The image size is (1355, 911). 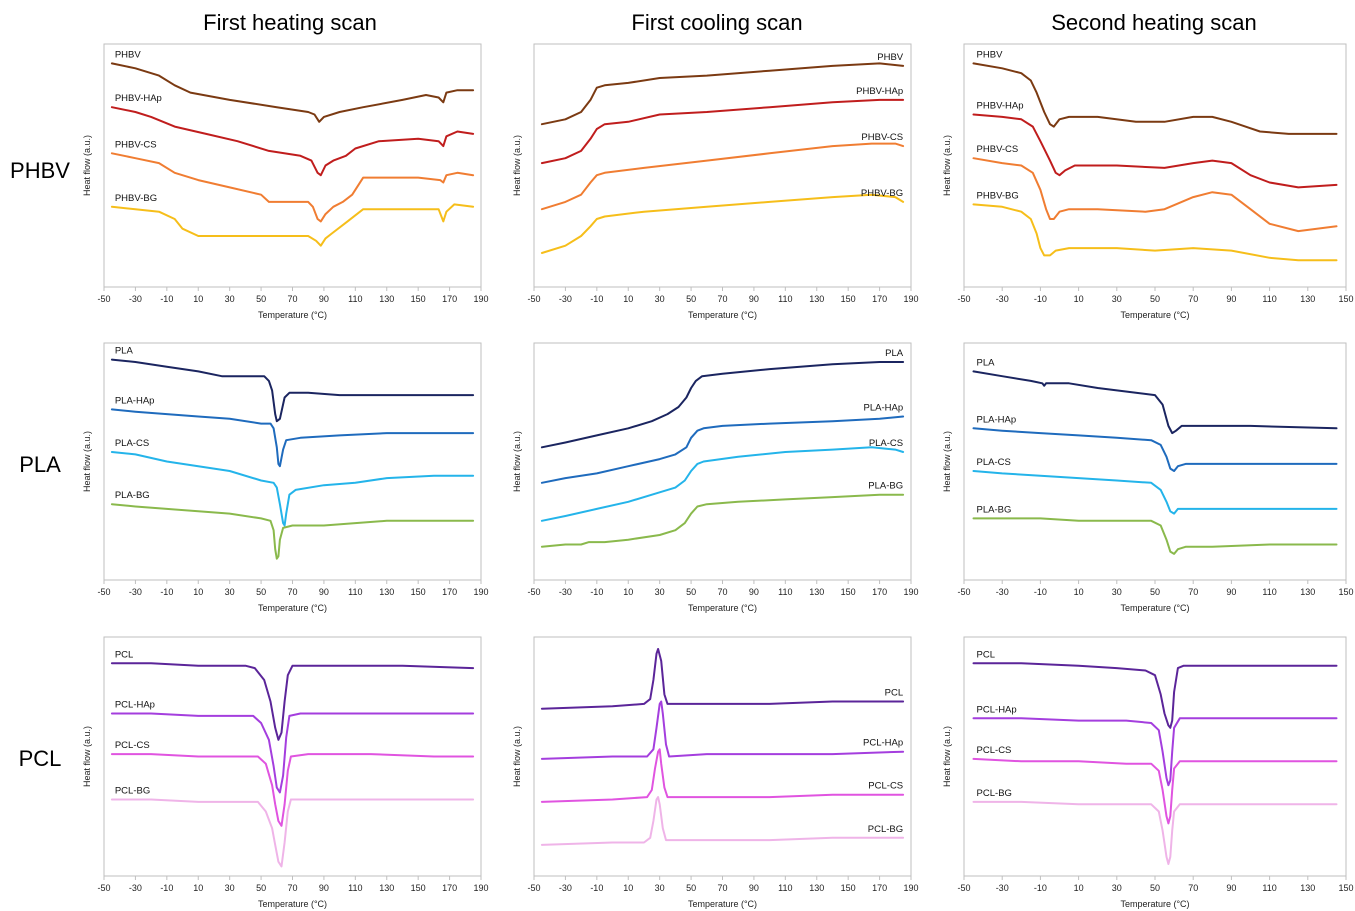 What do you see at coordinates (132, 443) in the screenshot?
I see `series-label-pla-cs: PLA-CS` at bounding box center [132, 443].